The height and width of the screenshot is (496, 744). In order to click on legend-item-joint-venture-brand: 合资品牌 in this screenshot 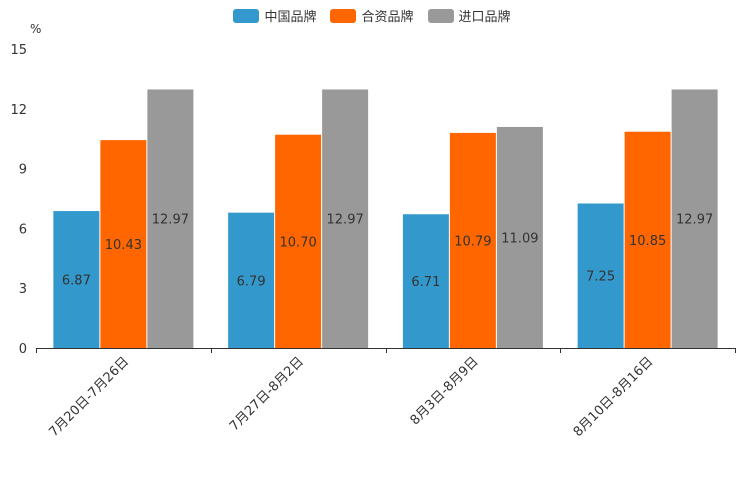, I will do `click(372, 15)`.